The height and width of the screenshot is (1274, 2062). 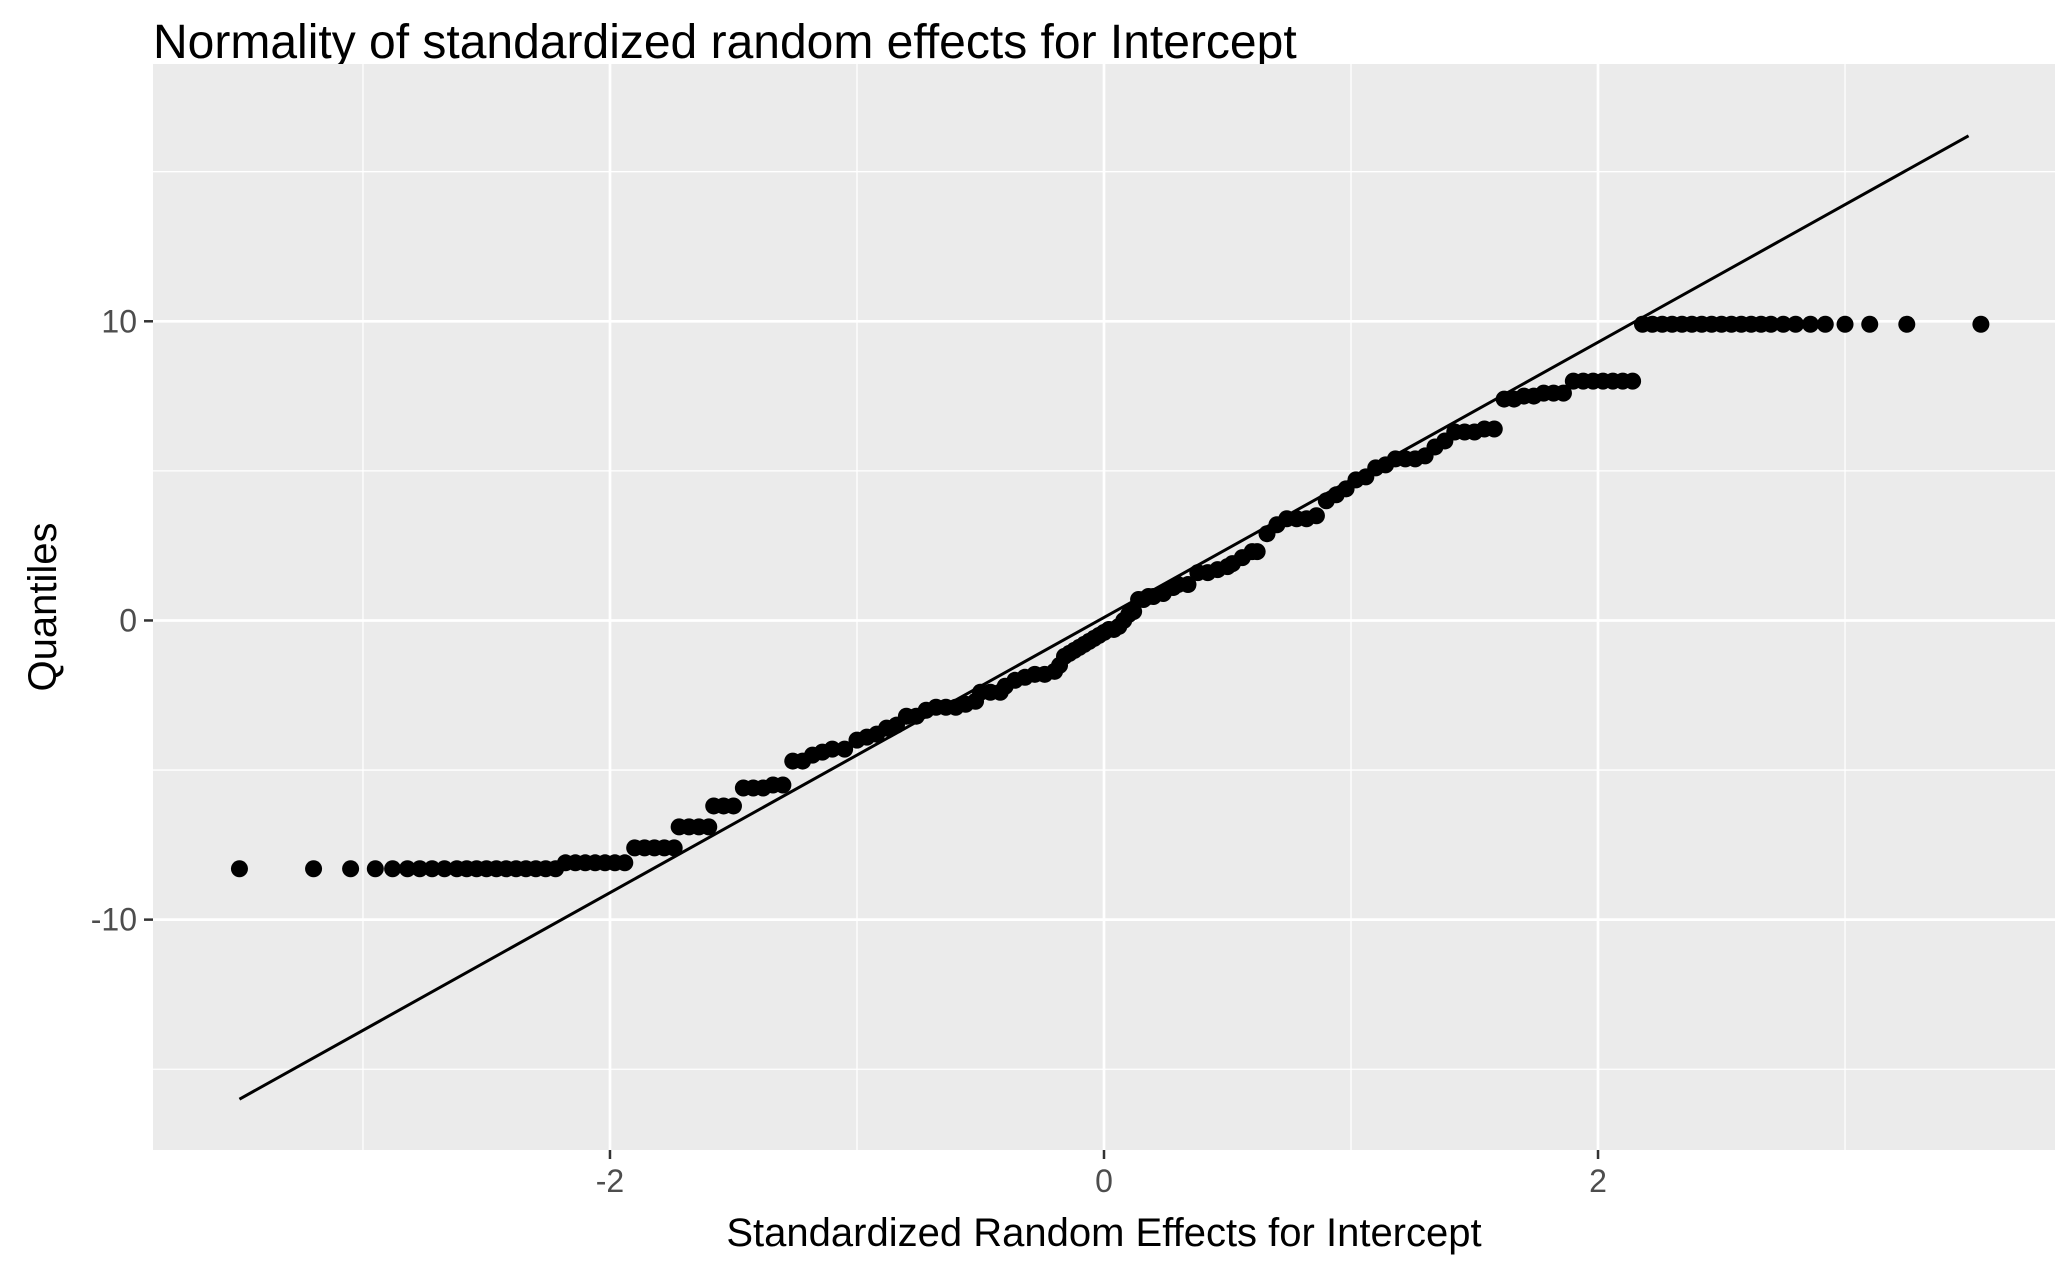 I want to click on y-axis-ticks: -10 0 10, so click(x=122, y=620).